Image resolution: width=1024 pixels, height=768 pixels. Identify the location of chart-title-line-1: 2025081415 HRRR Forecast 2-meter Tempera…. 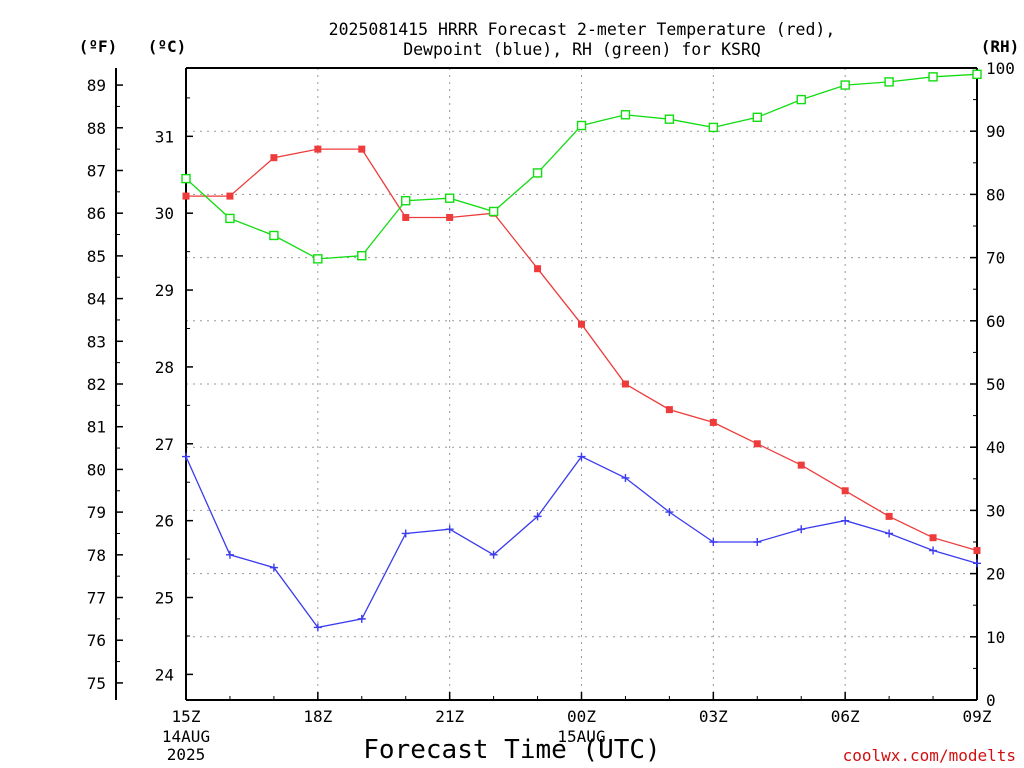
(582, 29).